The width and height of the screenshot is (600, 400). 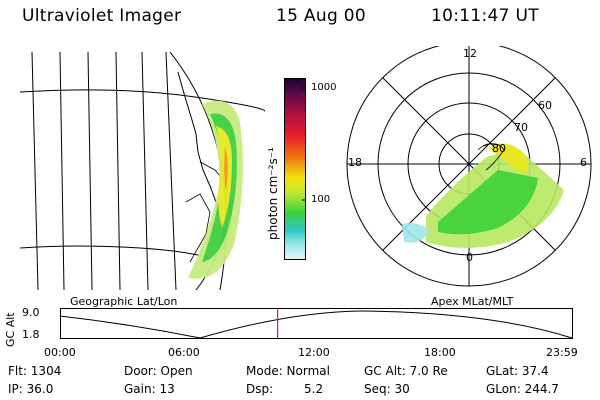 What do you see at coordinates (485, 16) in the screenshot?
I see `time-label: 10:11:47 UT` at bounding box center [485, 16].